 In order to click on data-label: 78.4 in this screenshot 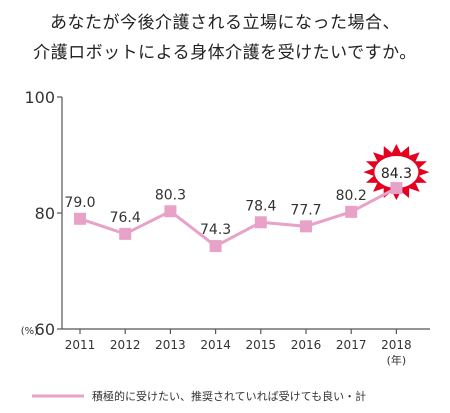, I will do `click(260, 206)`.